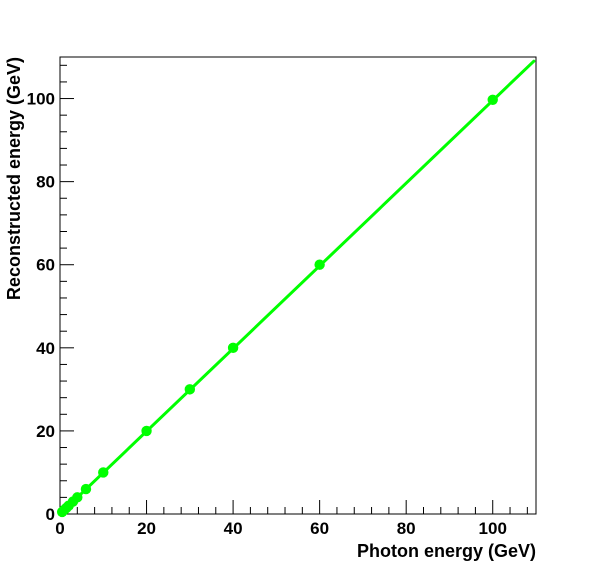 The height and width of the screenshot is (572, 596). Describe the element at coordinates (14, 178) in the screenshot. I see `y-axis-title: Reconstructed energy (GeV)` at that location.